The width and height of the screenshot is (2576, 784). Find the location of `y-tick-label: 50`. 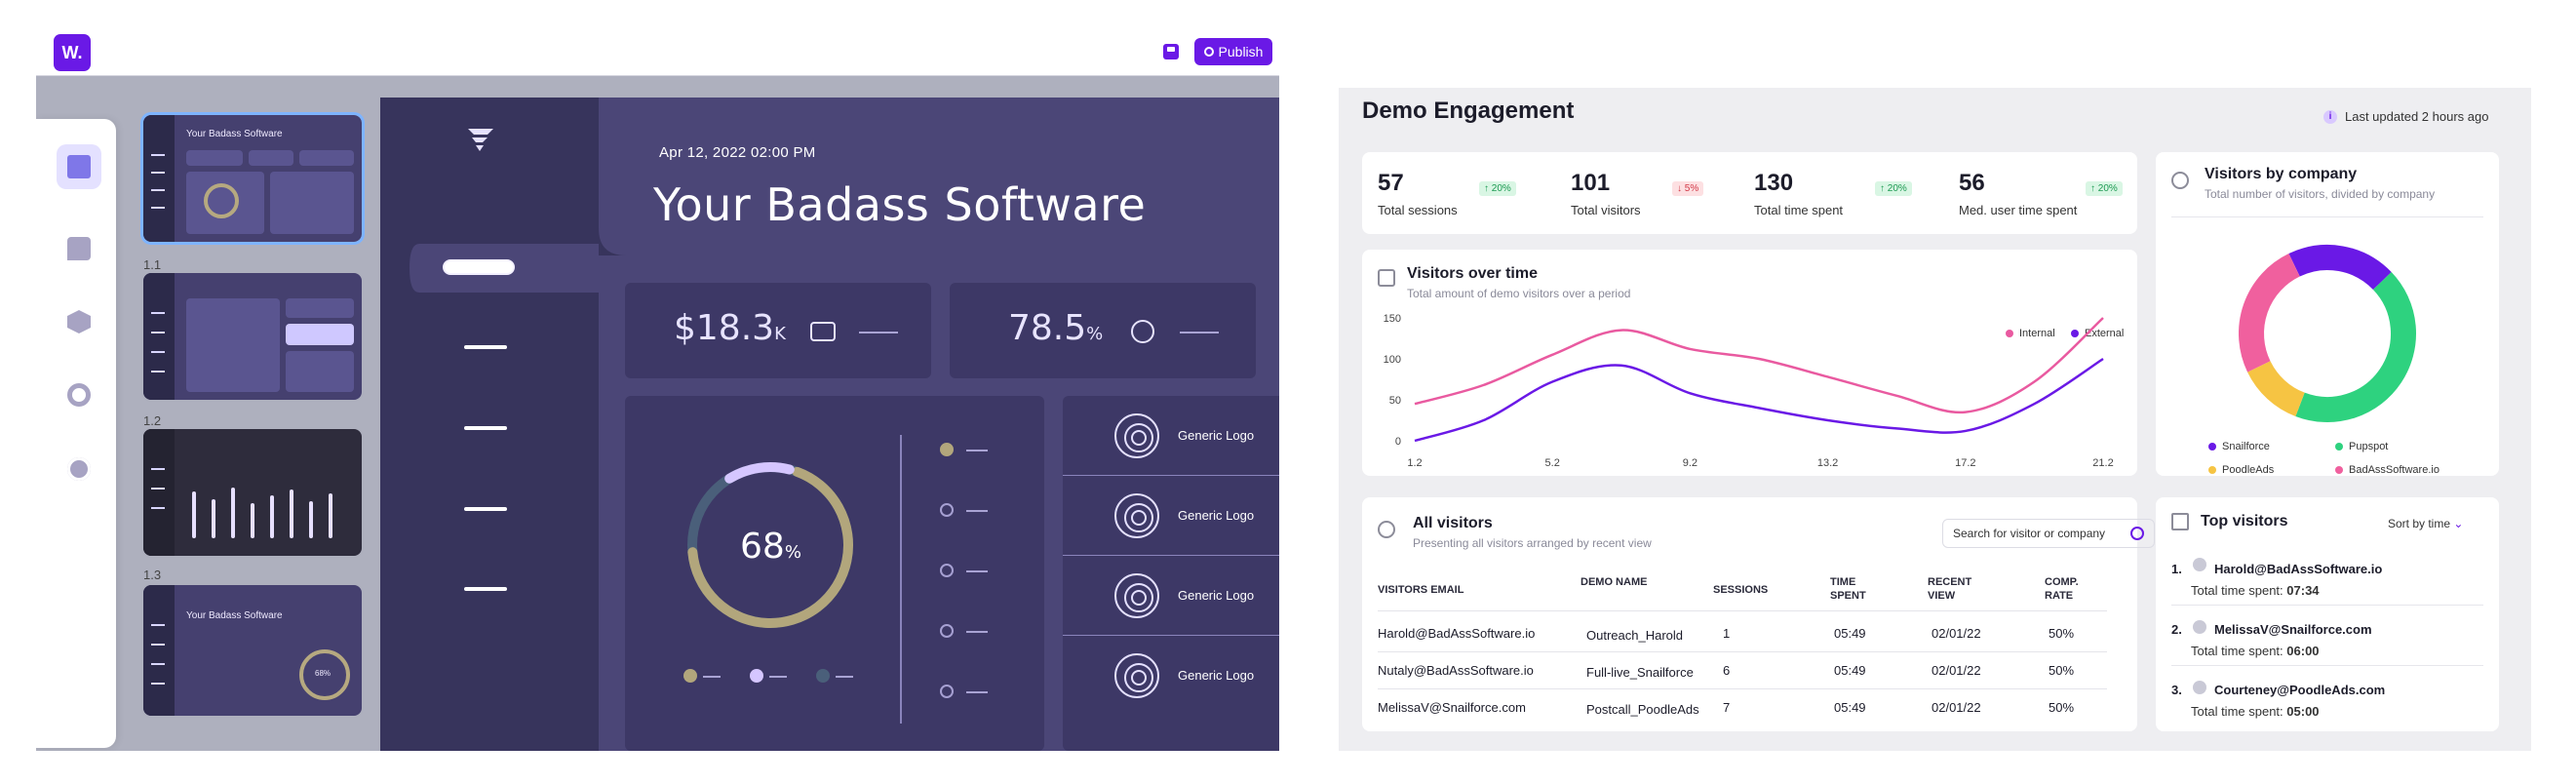

y-tick-label: 50 is located at coordinates (1395, 401).